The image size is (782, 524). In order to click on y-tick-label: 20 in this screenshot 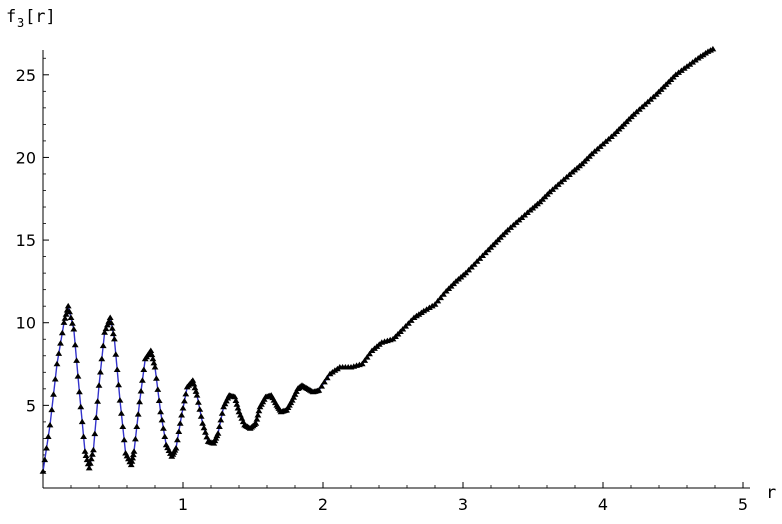, I will do `click(26, 157)`.